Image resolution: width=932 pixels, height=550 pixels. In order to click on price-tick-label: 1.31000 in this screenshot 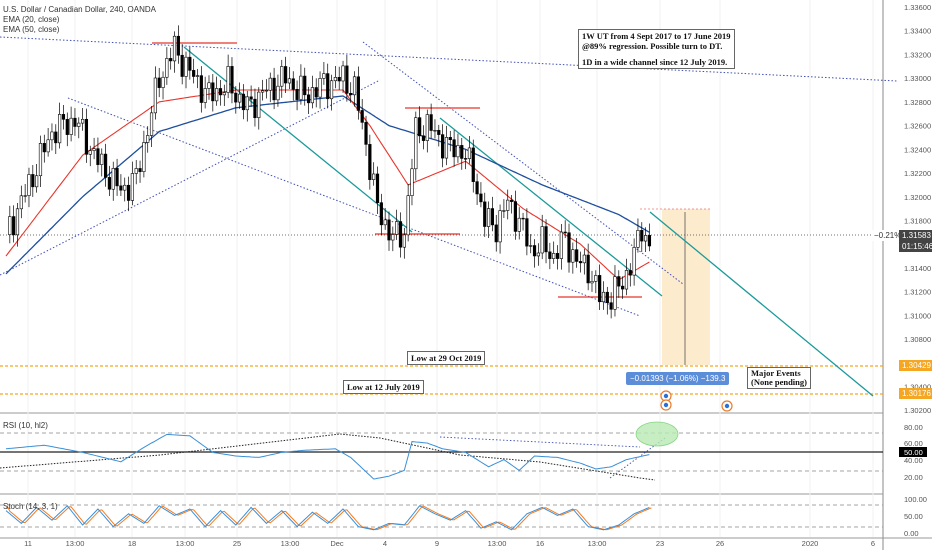, I will do `click(917, 315)`.